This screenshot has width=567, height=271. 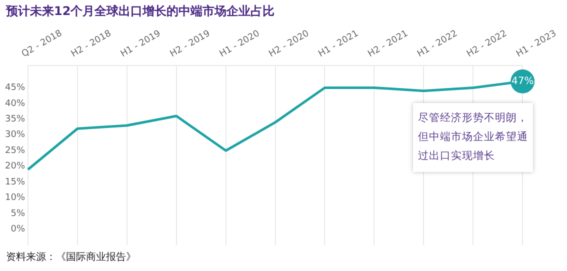 What do you see at coordinates (18, 213) in the screenshot?
I see `y-tick-label: 5%` at bounding box center [18, 213].